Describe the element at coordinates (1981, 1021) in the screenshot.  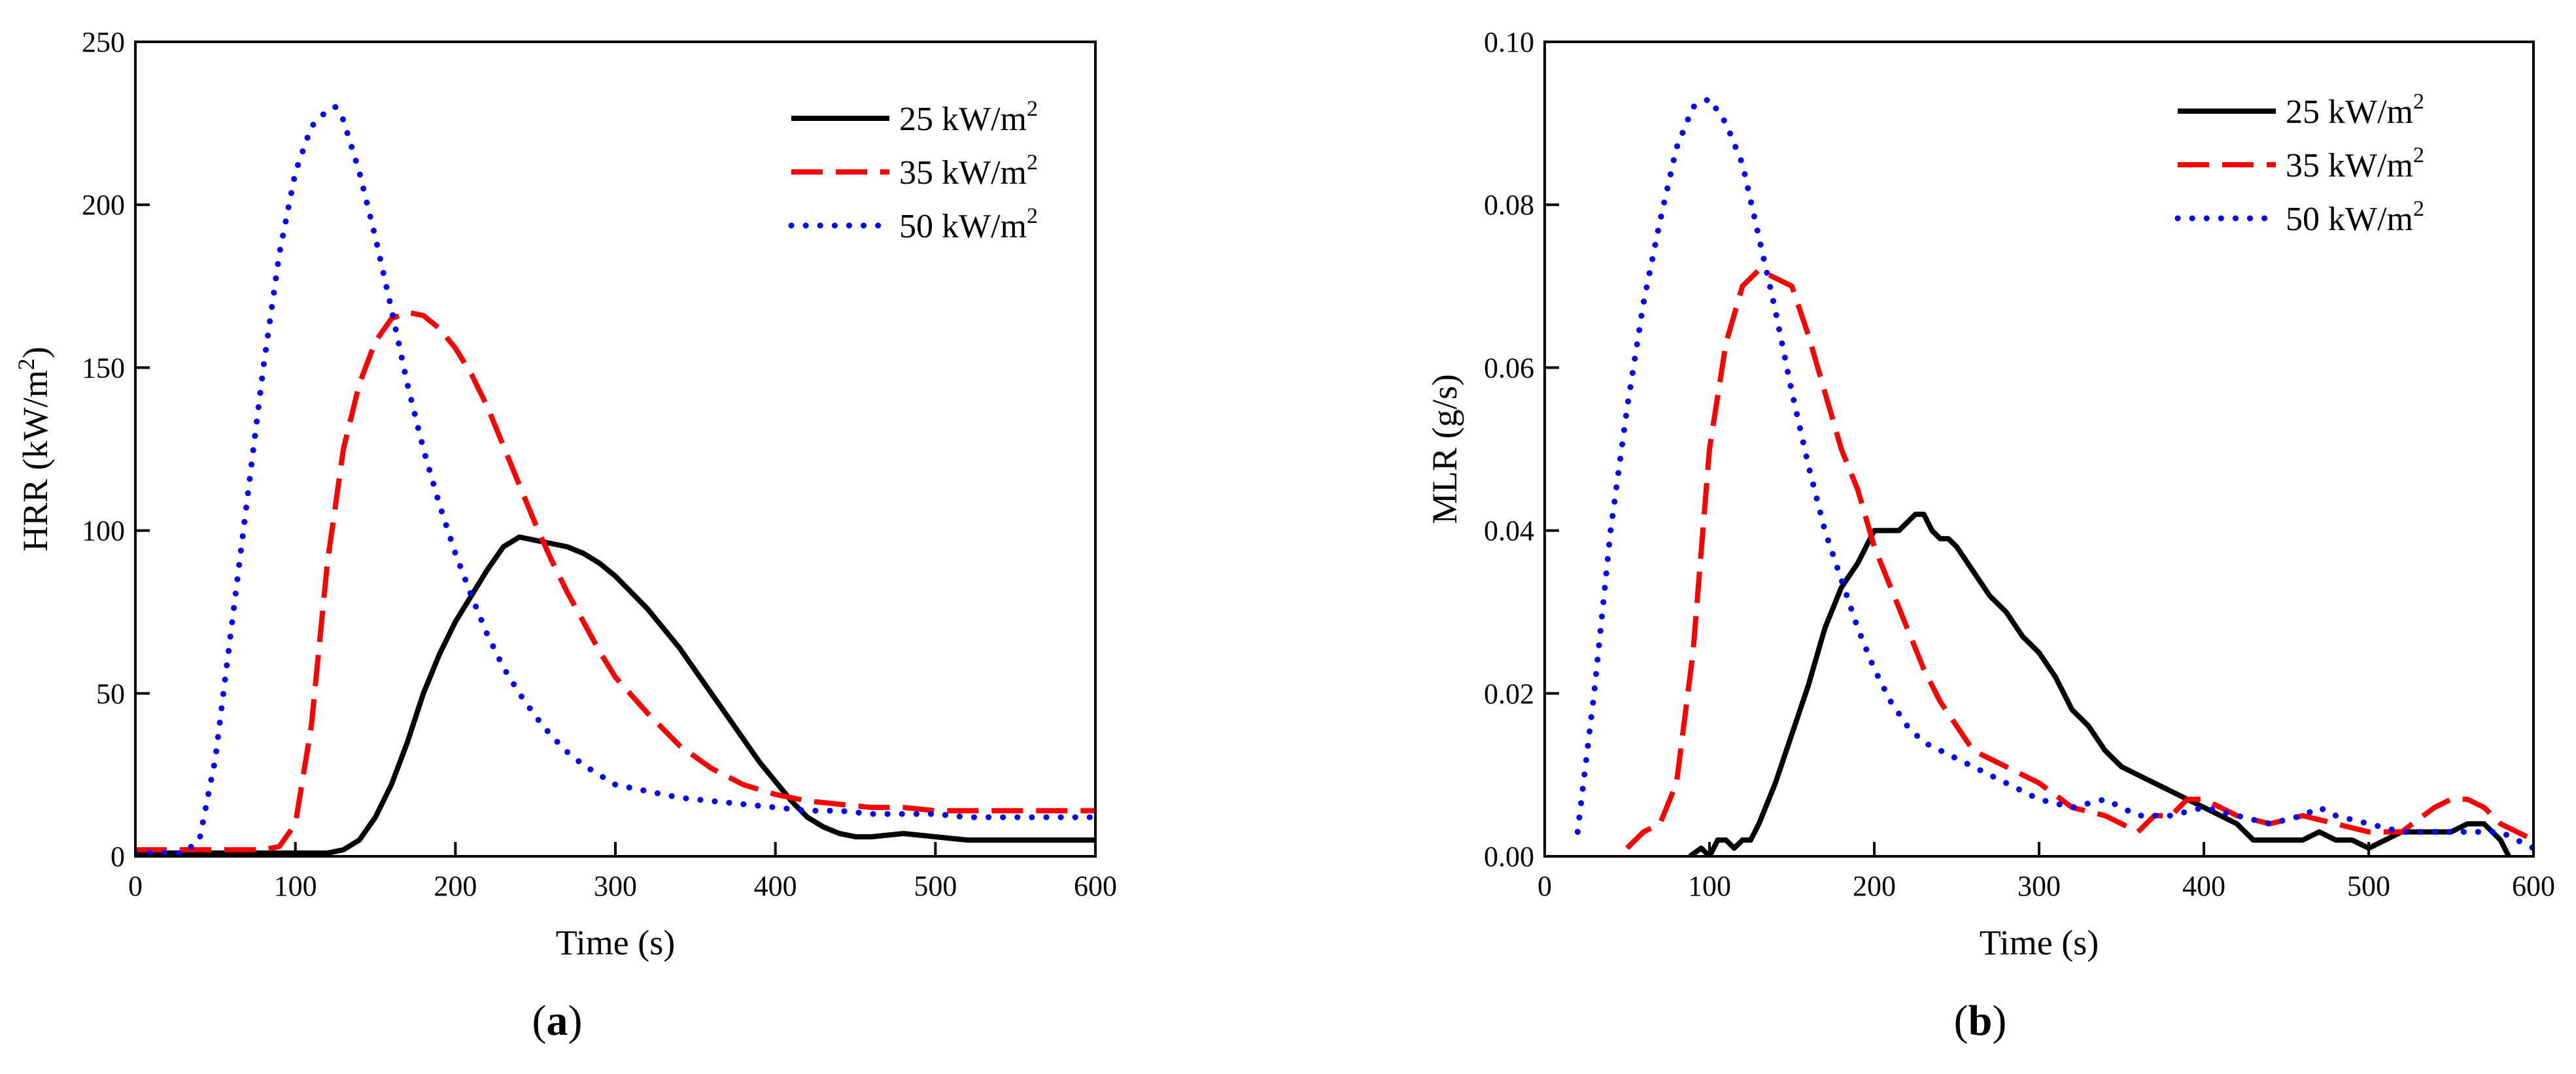
I see `panel-label: (b)` at that location.